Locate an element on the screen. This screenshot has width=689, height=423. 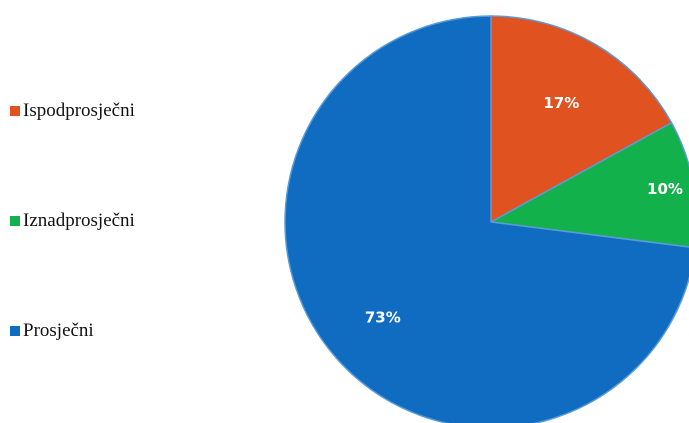
legend-swatch-prosjecni is located at coordinates (15, 331).